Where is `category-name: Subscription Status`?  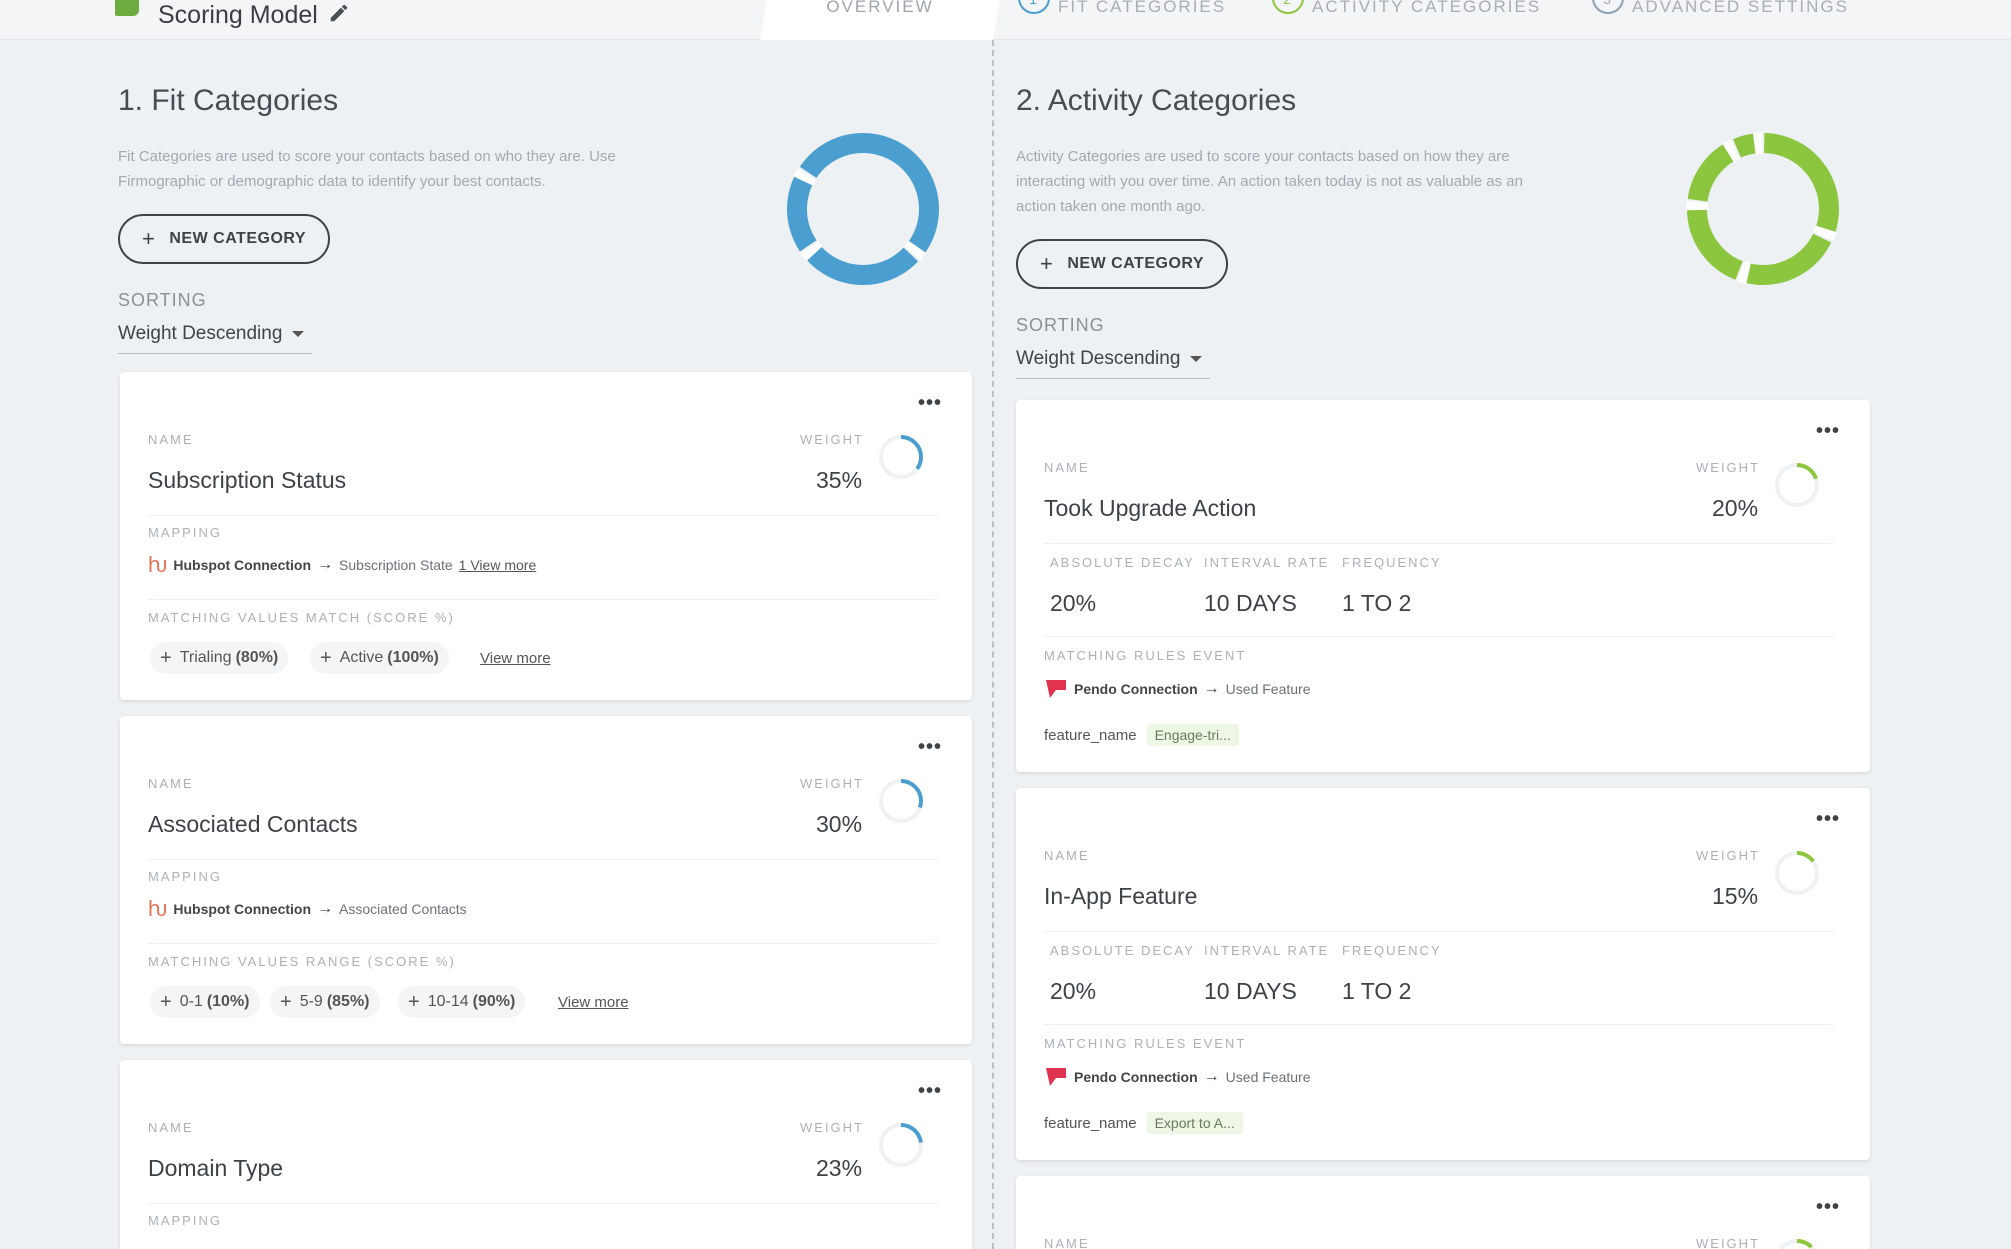
category-name: Subscription Status is located at coordinates (247, 480).